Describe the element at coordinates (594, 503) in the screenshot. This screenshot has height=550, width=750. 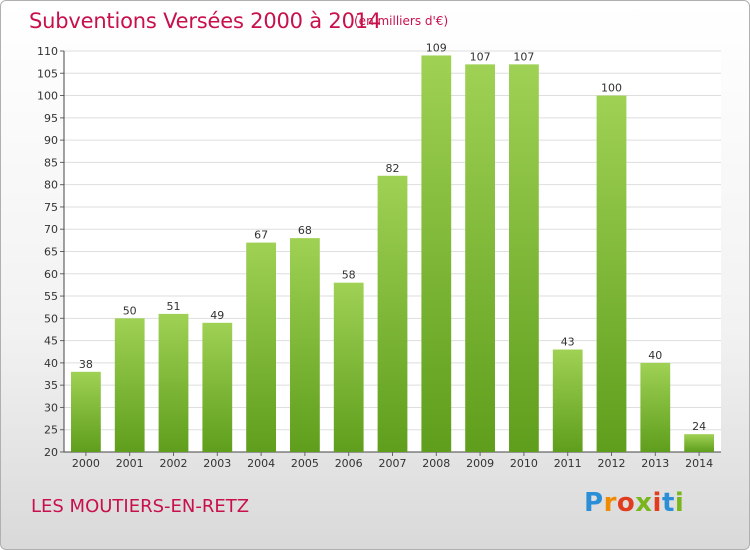
I see `logo-letter: P` at that location.